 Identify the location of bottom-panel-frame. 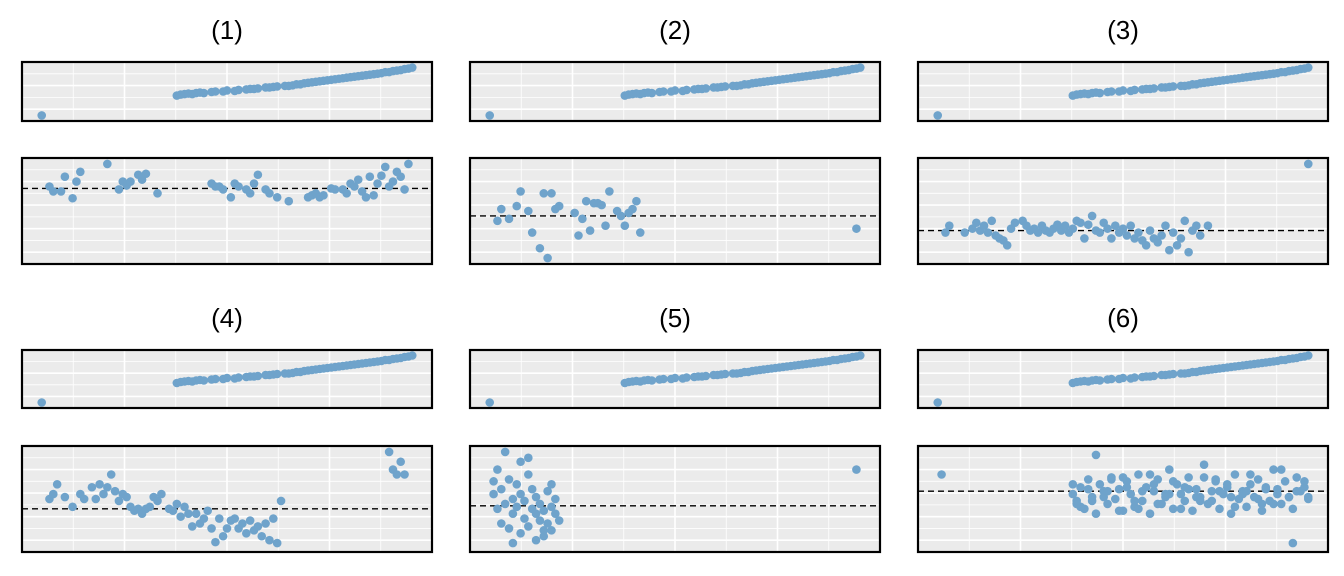
(227, 211).